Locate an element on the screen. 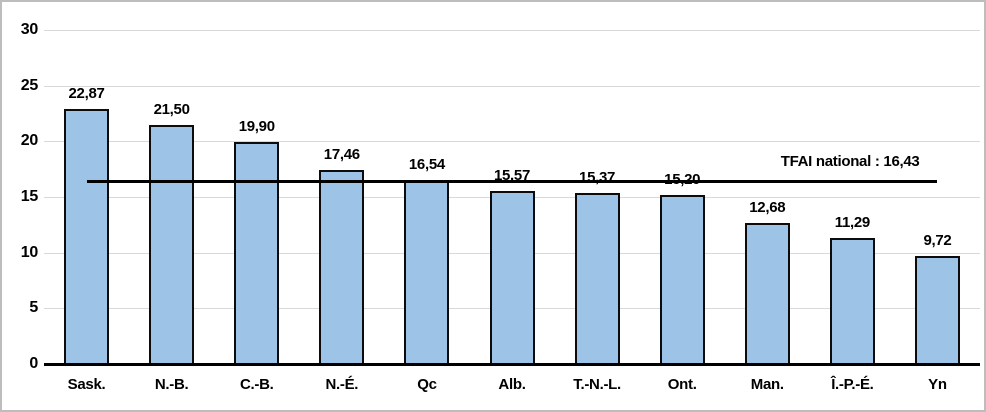  category-label: Man. is located at coordinates (767, 384).